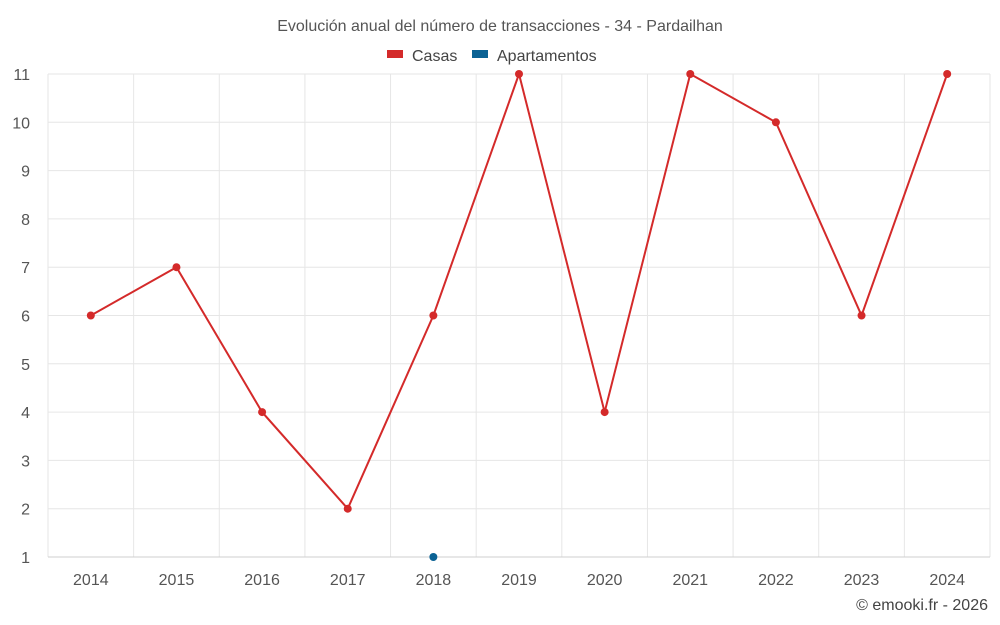 Image resolution: width=1000 pixels, height=625 pixels. I want to click on y-tick-label: 10, so click(21, 123).